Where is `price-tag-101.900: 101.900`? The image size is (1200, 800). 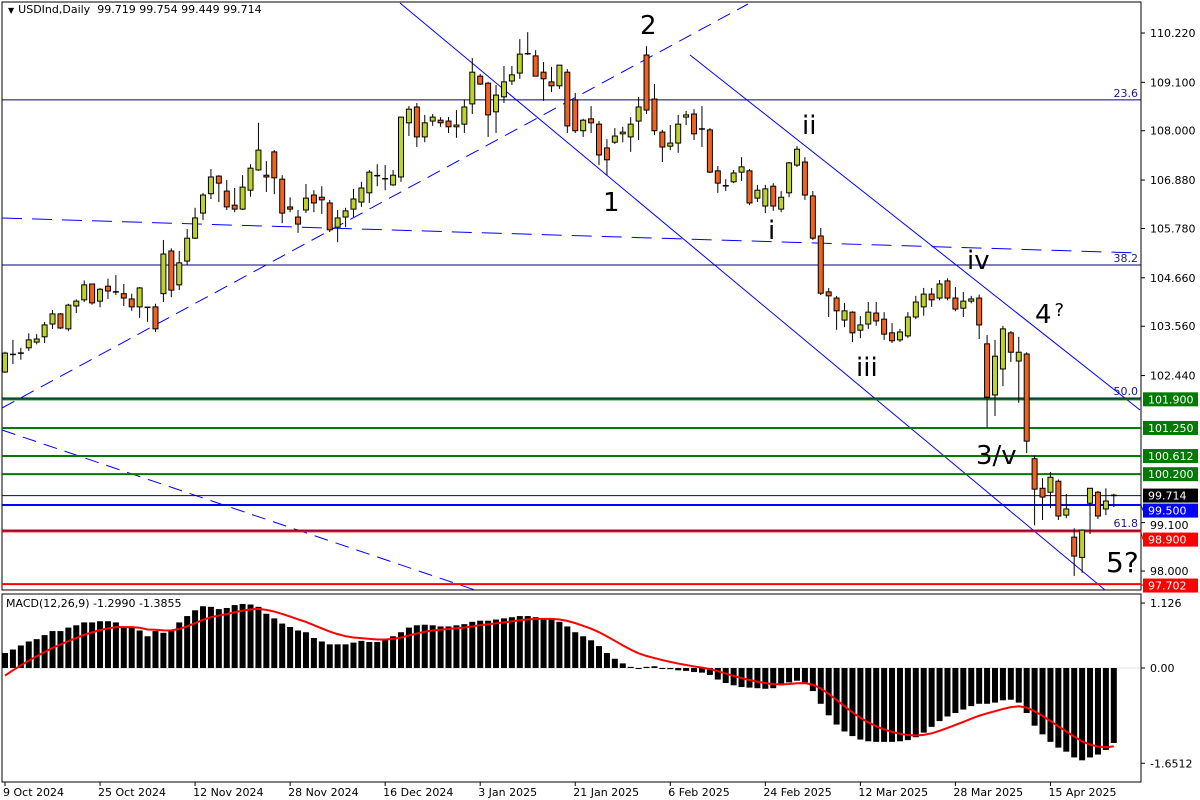 price-tag-101.900: 101.900 is located at coordinates (1171, 399).